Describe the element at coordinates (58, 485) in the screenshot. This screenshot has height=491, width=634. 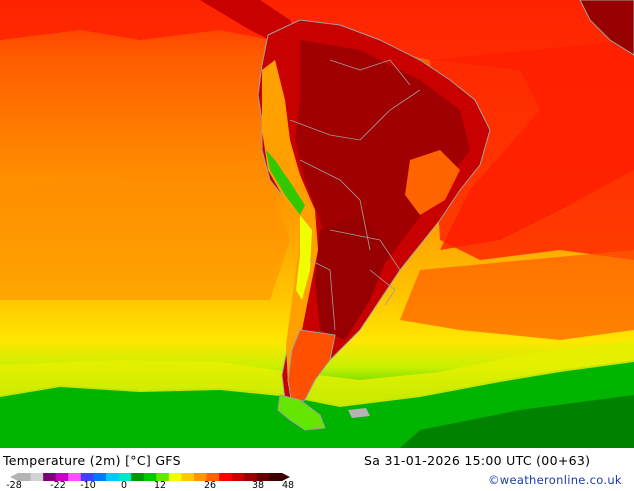
I see `scale-tick-label: -22` at that location.